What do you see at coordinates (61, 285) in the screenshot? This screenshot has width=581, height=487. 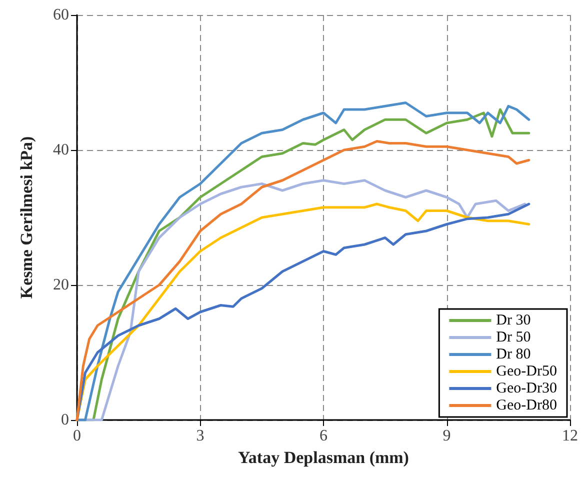 I see `y-tick-label: 20` at bounding box center [61, 285].